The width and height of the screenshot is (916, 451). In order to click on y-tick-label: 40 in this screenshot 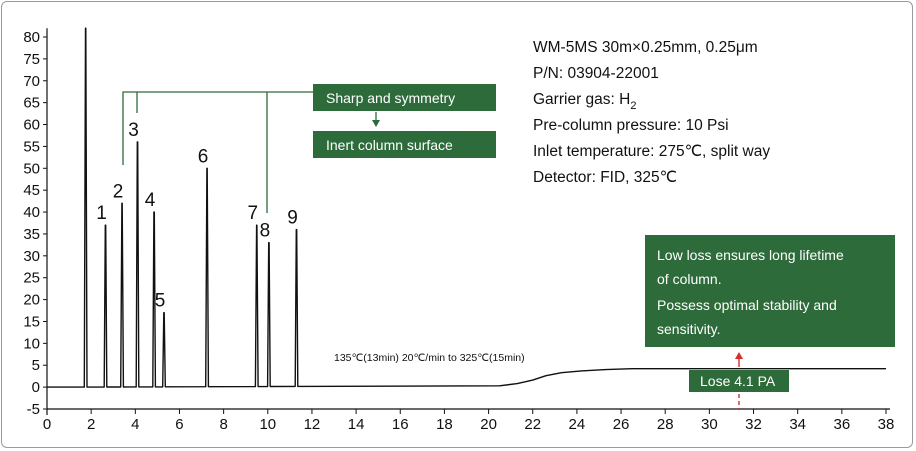, I will do `click(31, 212)`.